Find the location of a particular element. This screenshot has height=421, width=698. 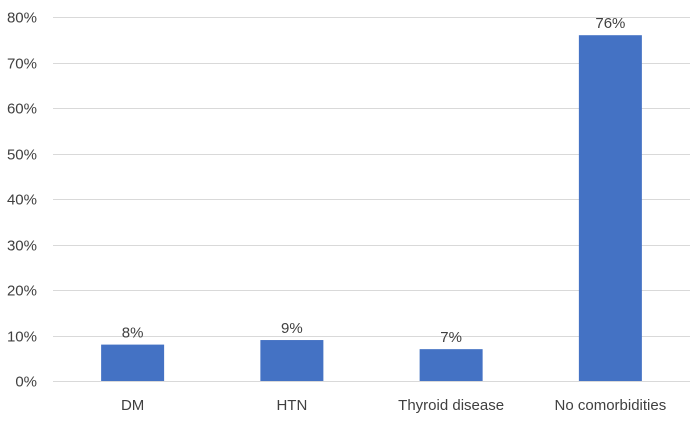

data-label: 9% is located at coordinates (292, 328).